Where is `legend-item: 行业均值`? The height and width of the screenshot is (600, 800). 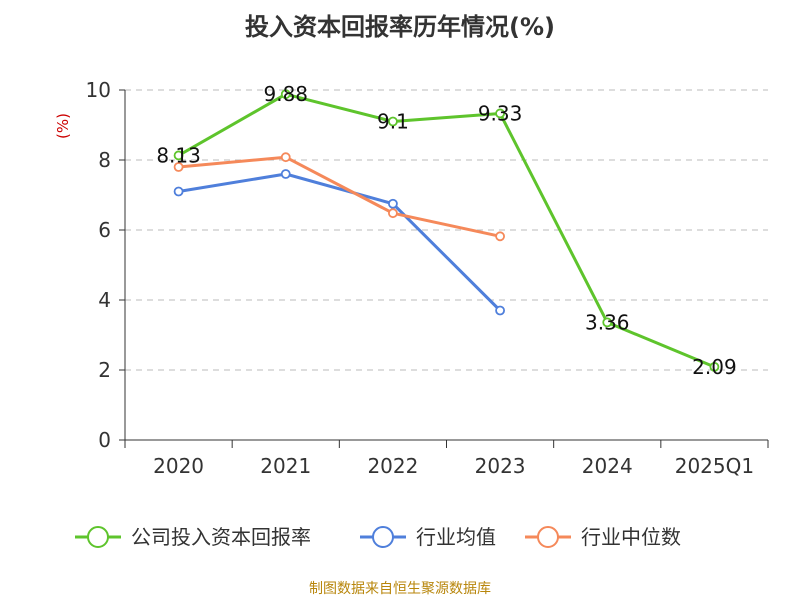 legend-item: 行业均值 is located at coordinates (428, 537).